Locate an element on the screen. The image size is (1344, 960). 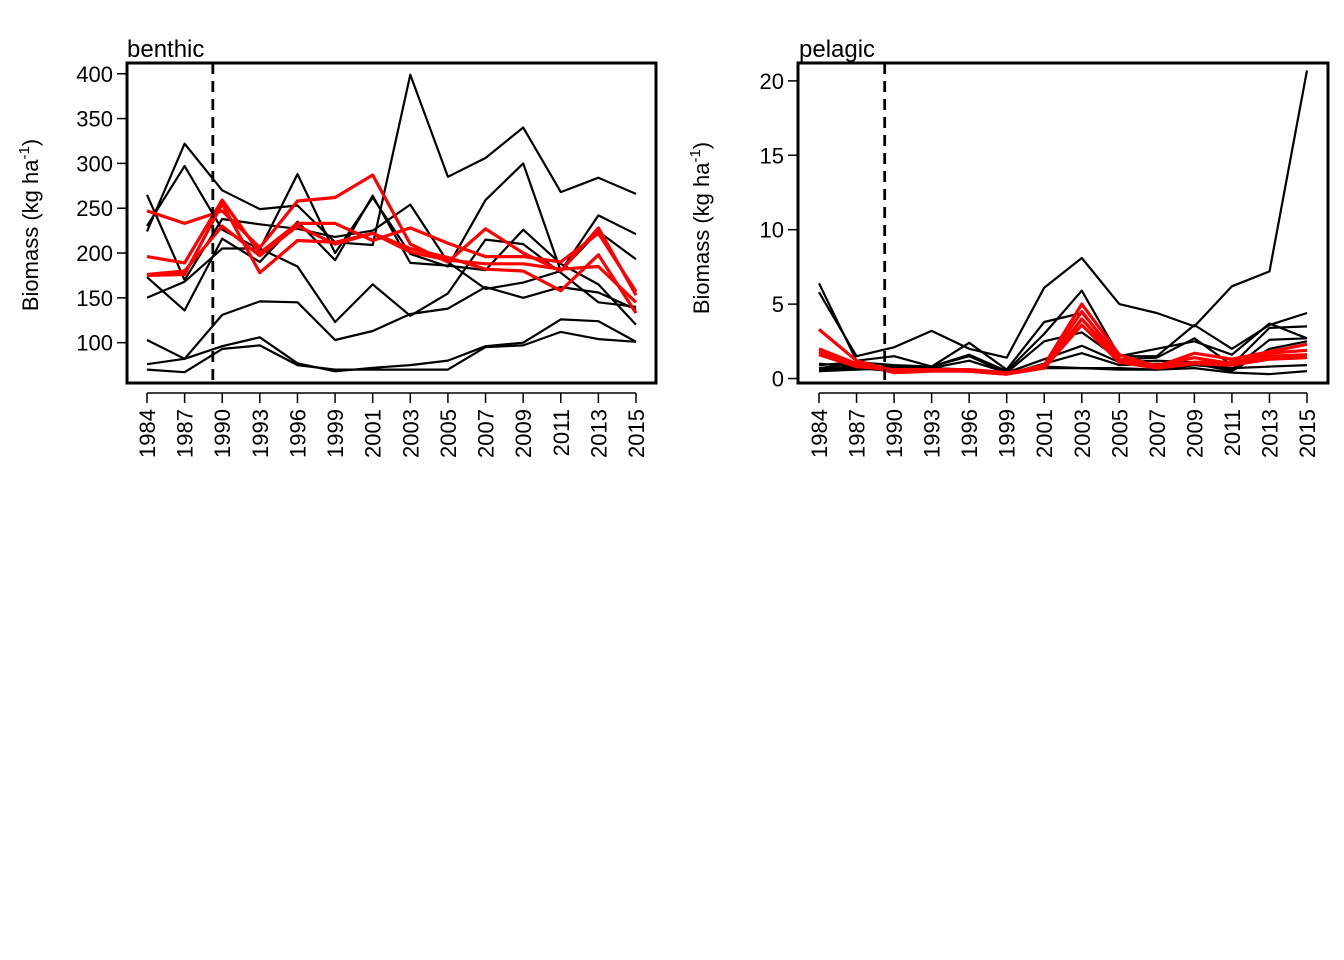
y-tick-label: 15 is located at coordinates (772, 155).